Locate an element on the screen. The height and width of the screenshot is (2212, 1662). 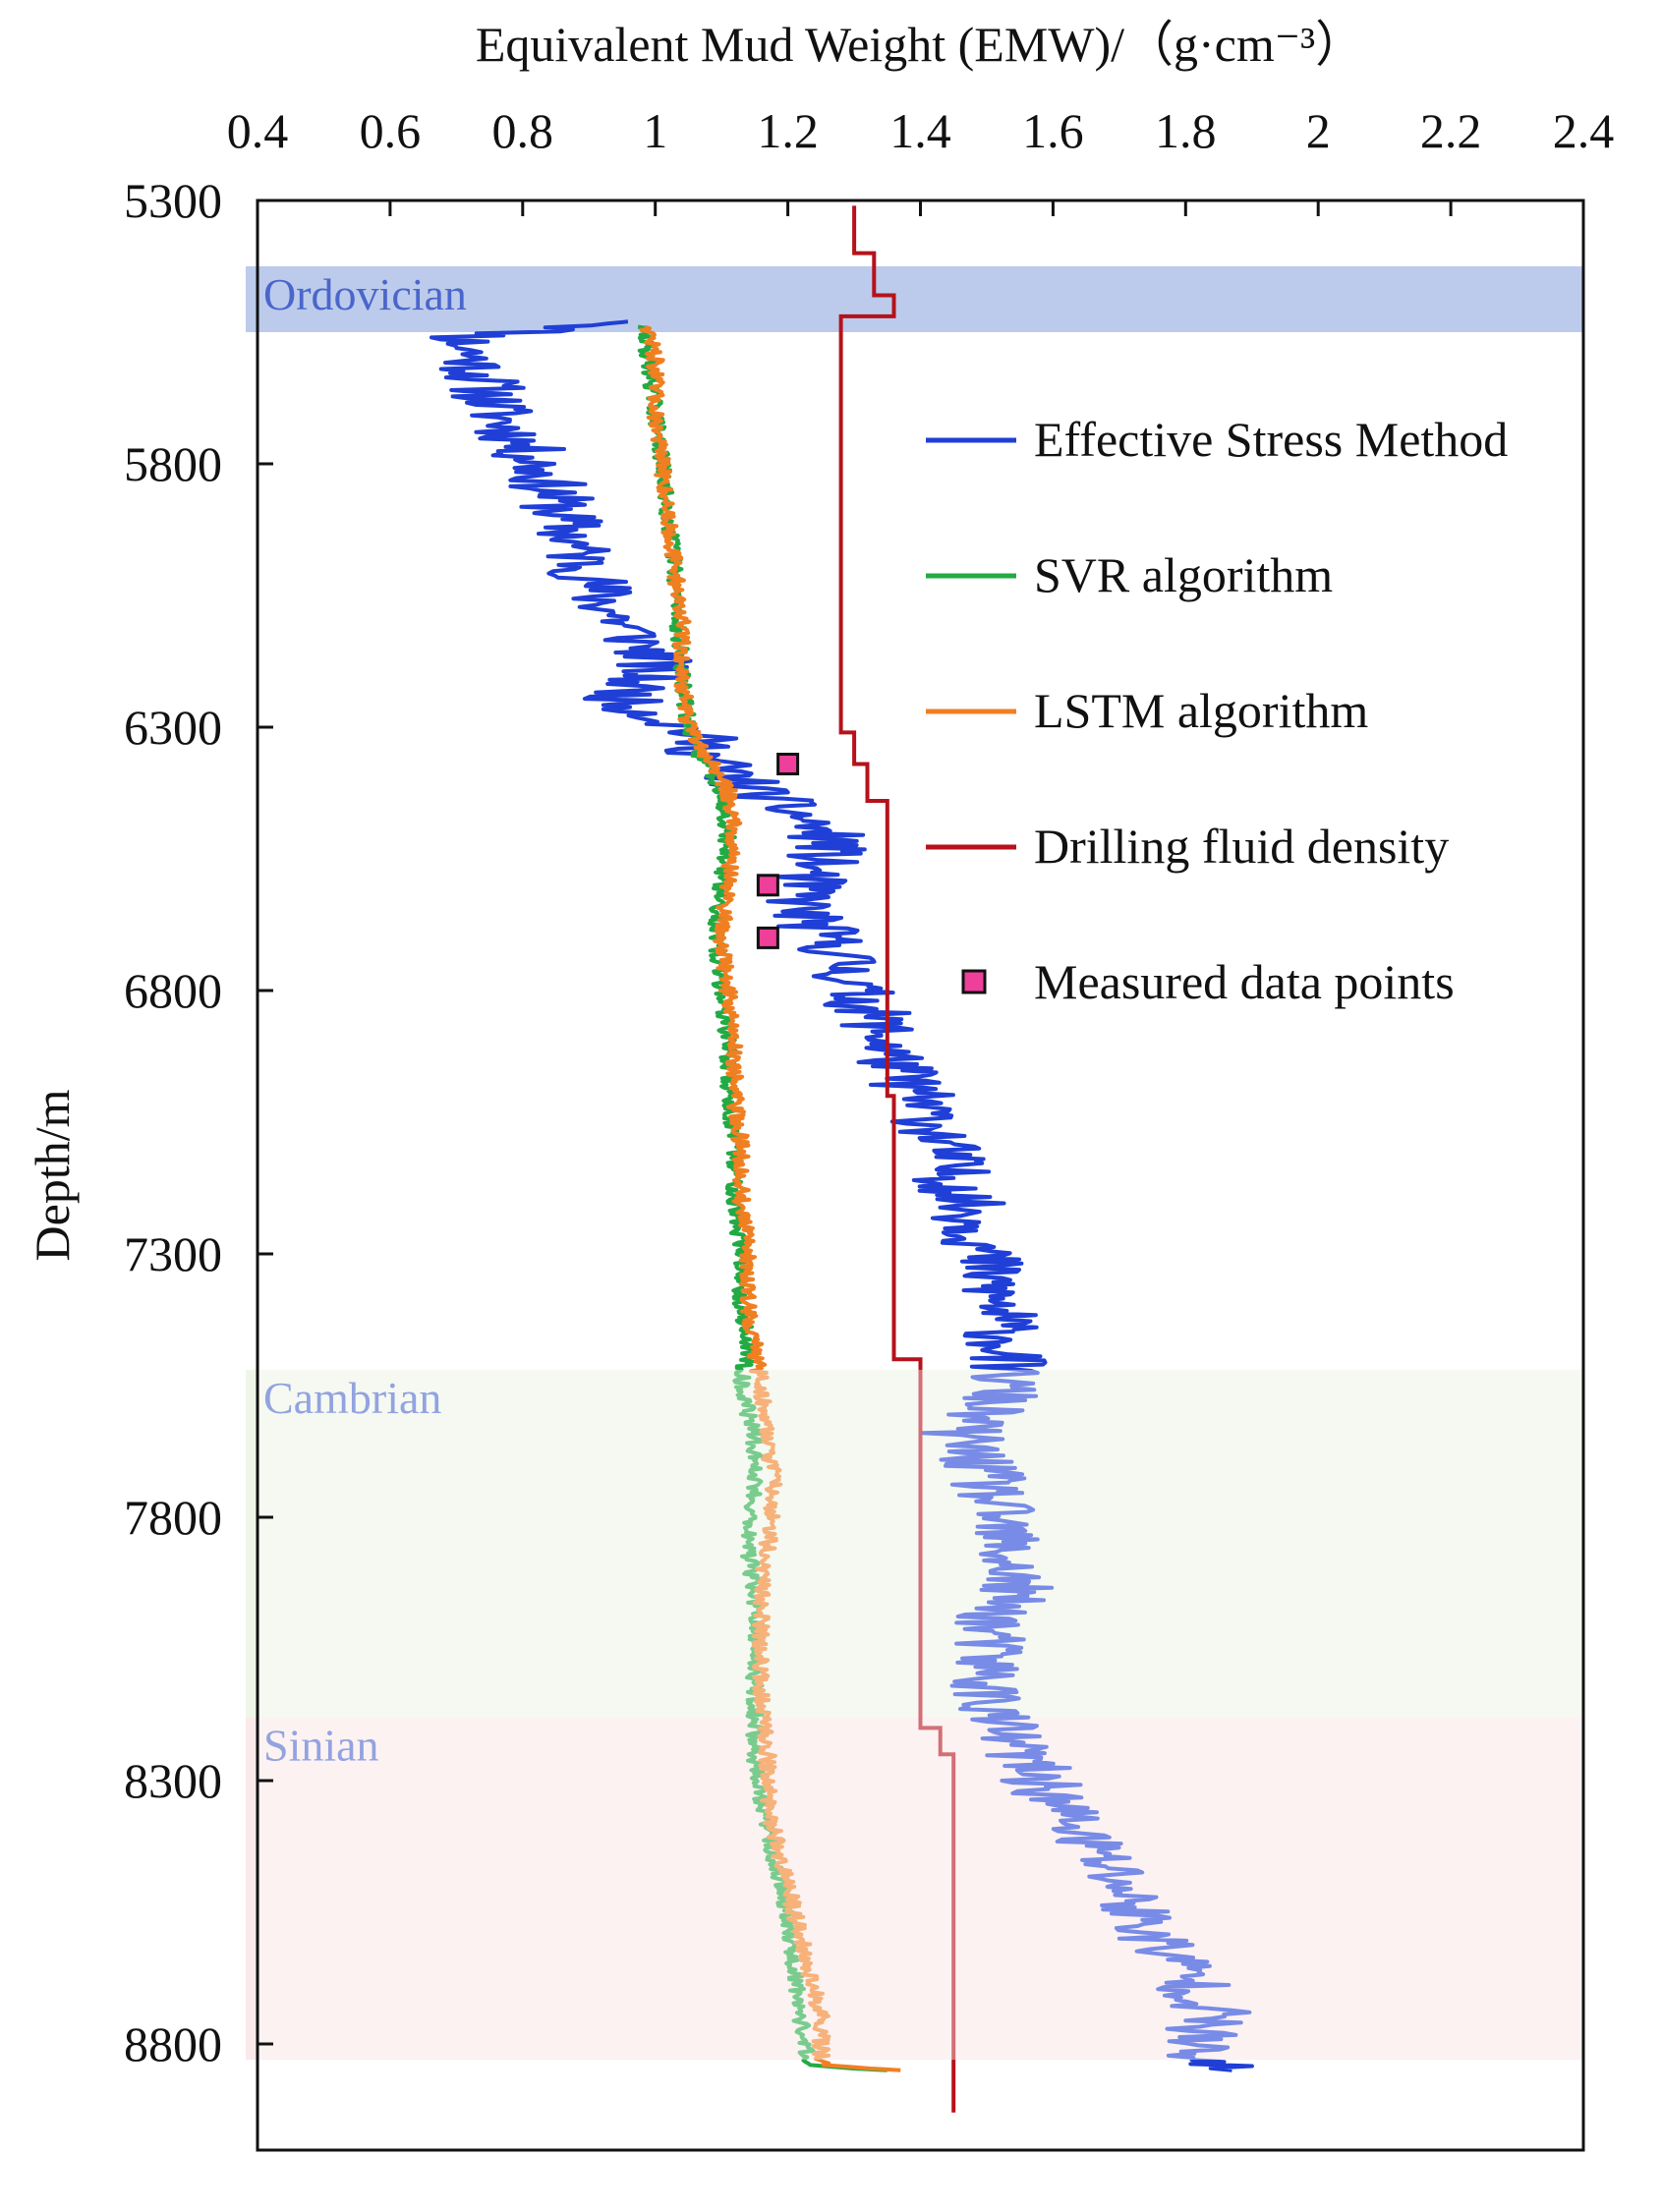
y-tick-label: 5800 is located at coordinates (173, 463).